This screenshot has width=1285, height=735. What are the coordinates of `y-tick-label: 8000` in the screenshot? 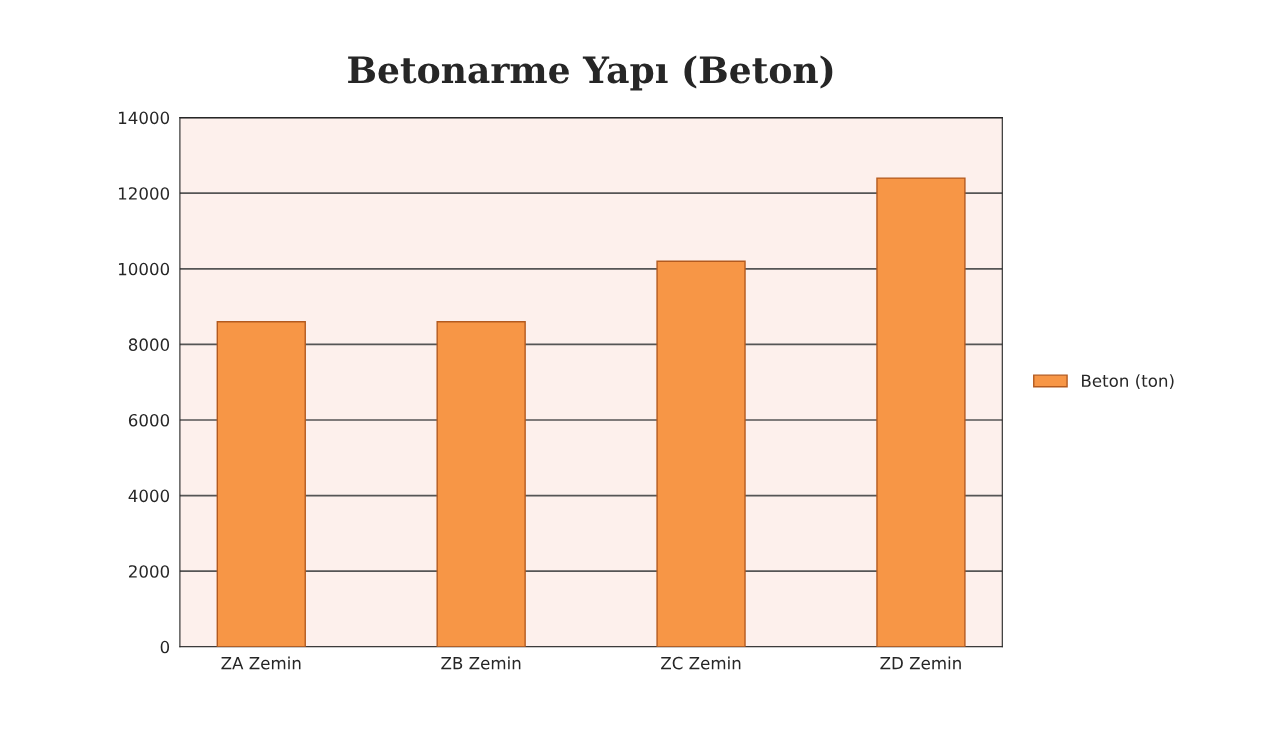 It's located at (149, 344).